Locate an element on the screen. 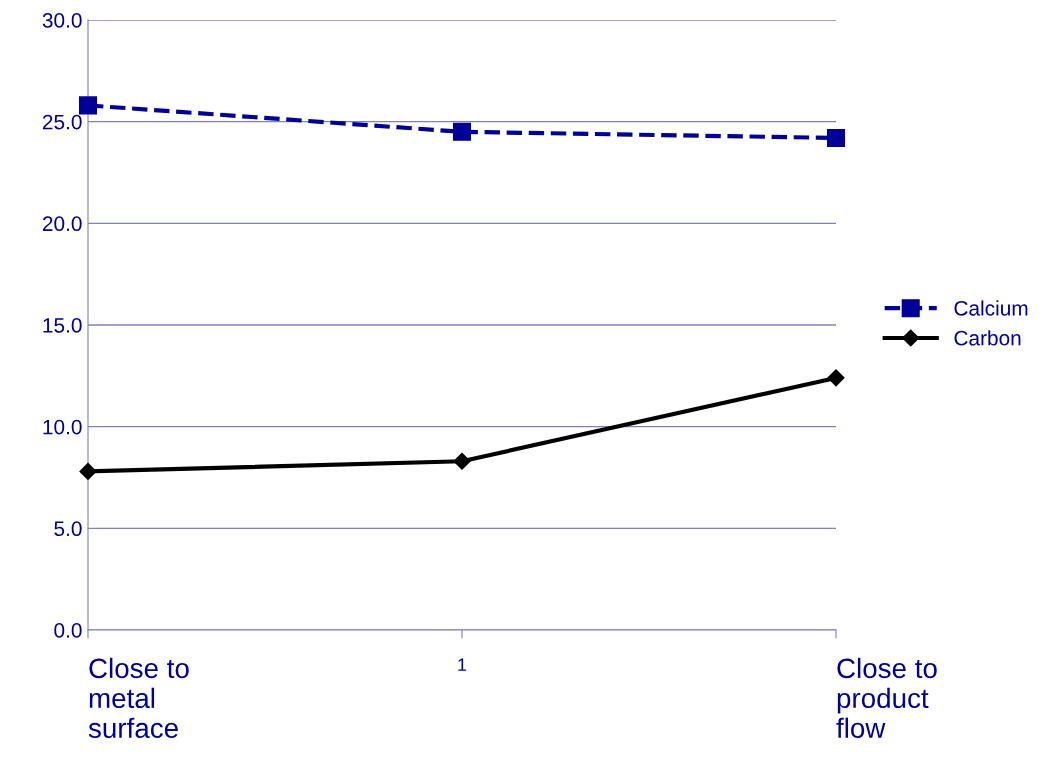  y-tick-label: 0.0 is located at coordinates (68, 630).